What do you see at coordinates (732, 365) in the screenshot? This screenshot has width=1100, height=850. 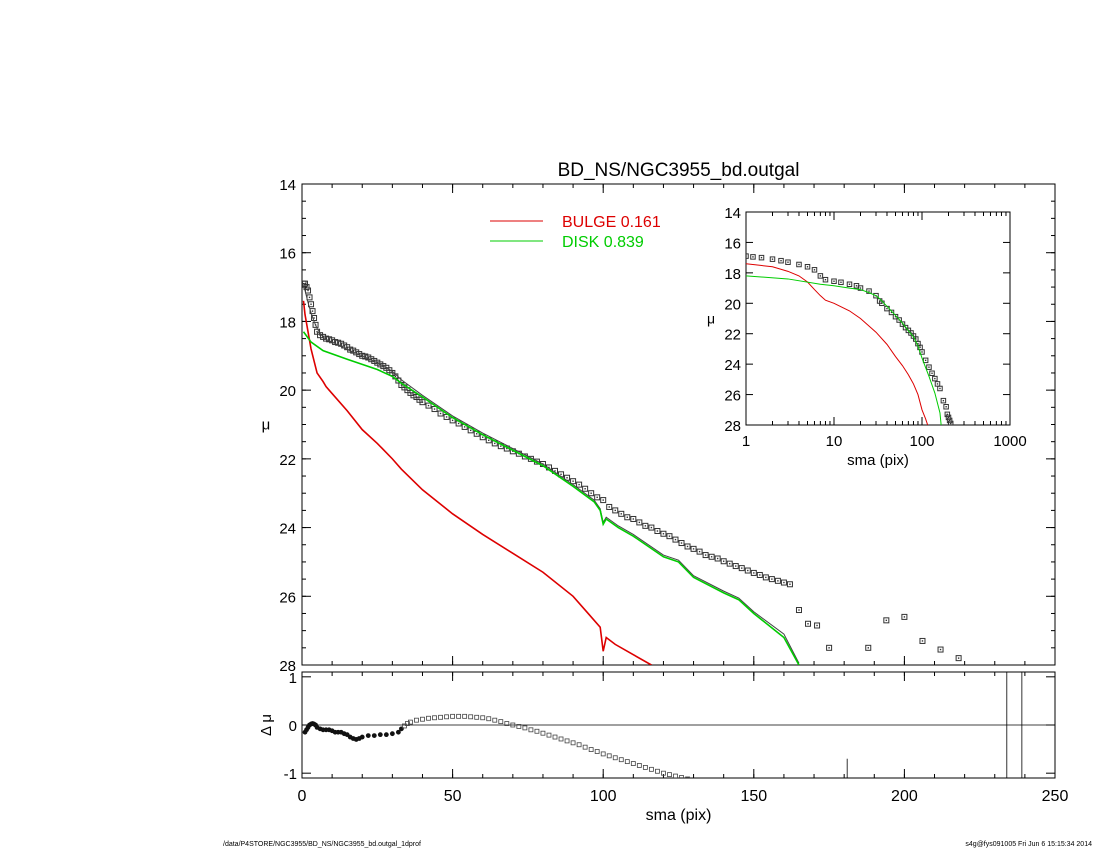 I see `inset-y-tick-label: 24` at bounding box center [732, 365].